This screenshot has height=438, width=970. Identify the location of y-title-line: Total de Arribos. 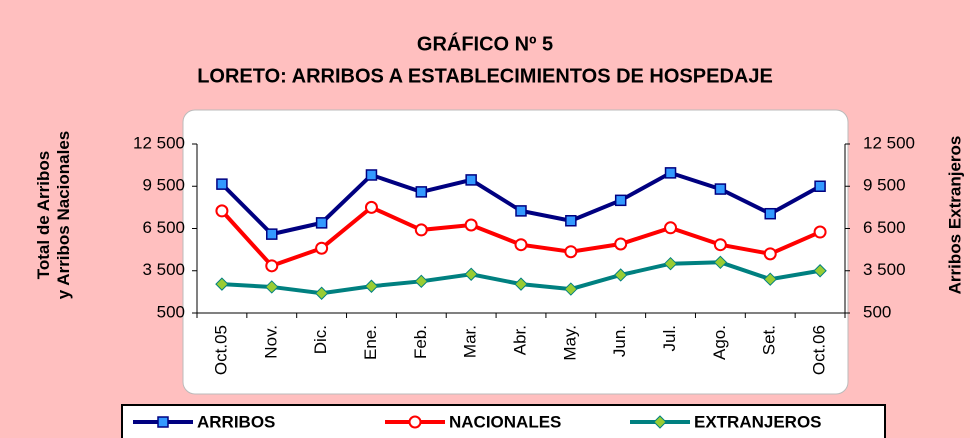
(43, 215).